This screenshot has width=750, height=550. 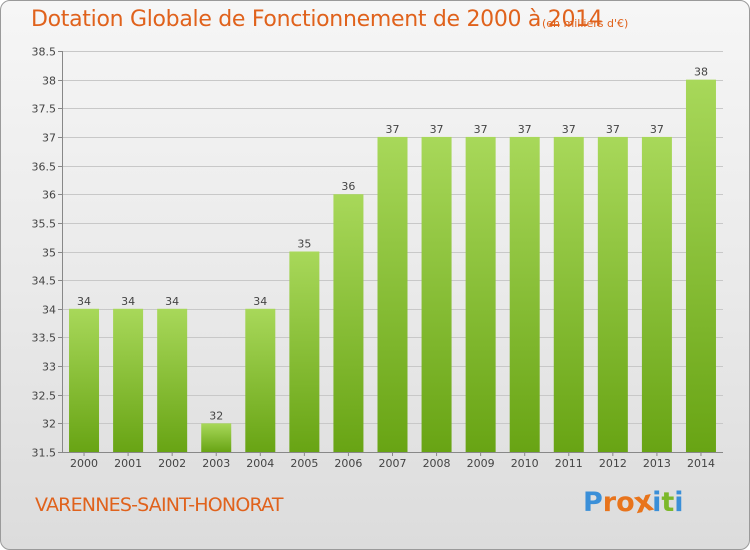 I want to click on y-tick-label: 33, so click(x=49, y=367).